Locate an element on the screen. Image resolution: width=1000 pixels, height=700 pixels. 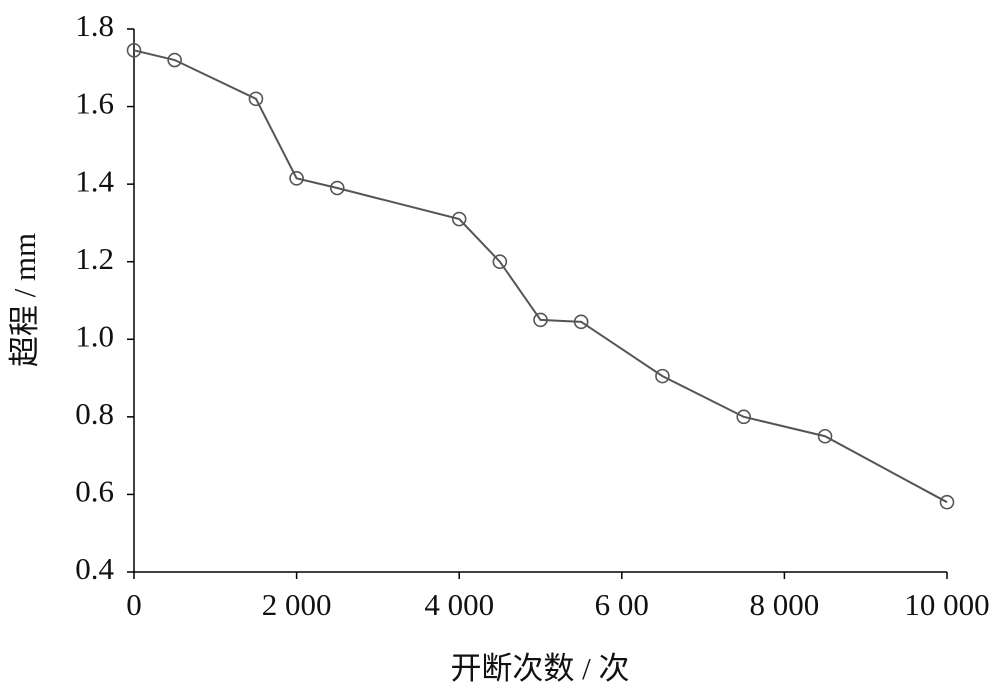
y-tick-label: 0.4 is located at coordinates (94, 568).